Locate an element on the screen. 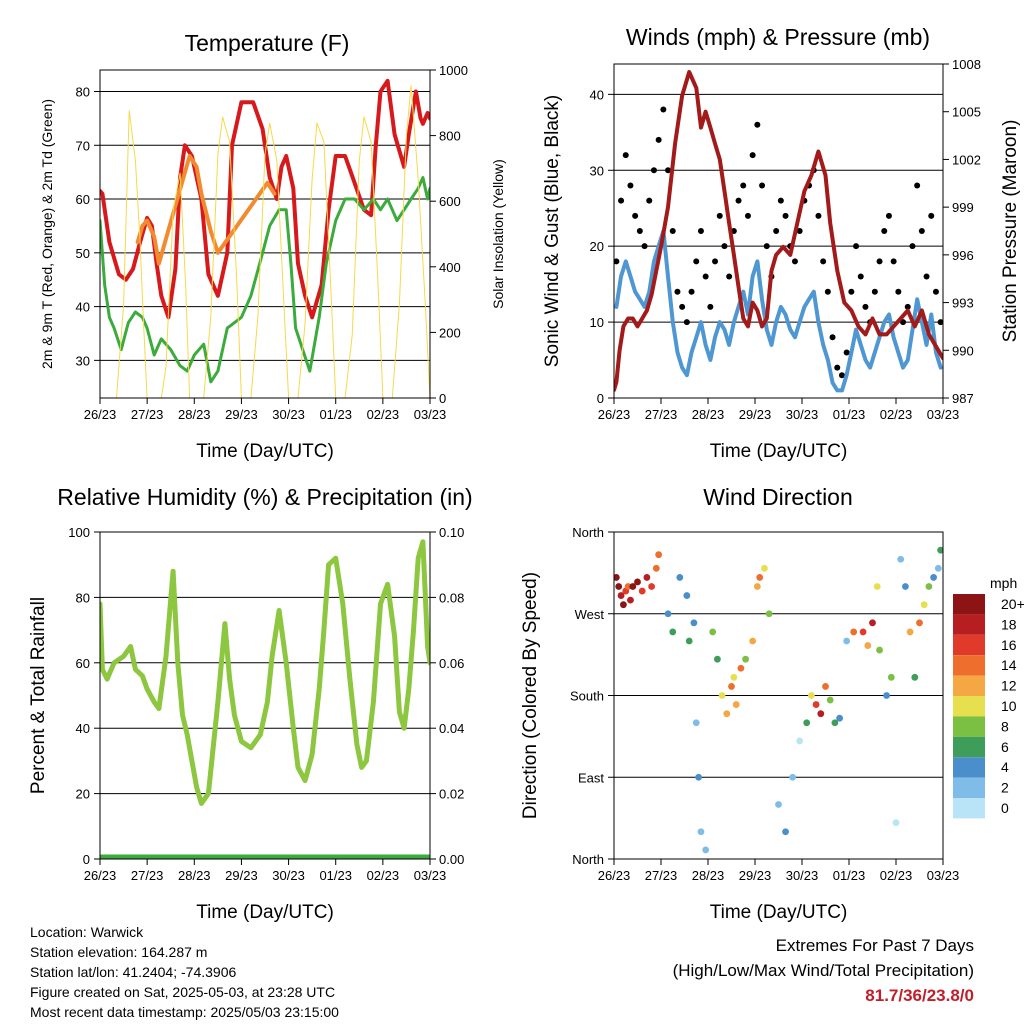 This screenshot has width=1024, height=1024. pressure-line is located at coordinates (778, 231).